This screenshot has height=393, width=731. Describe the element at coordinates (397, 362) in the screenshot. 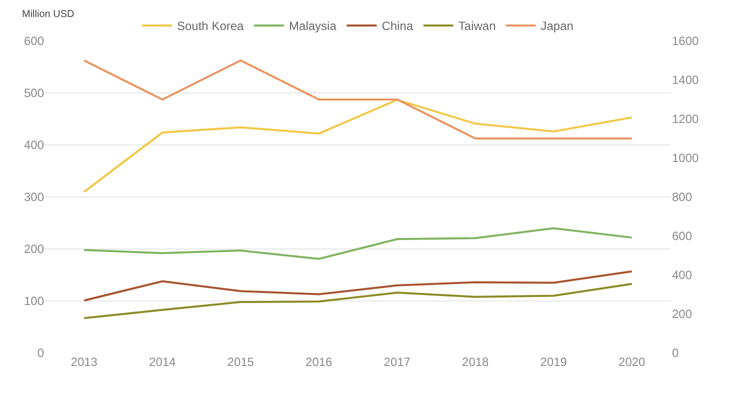

I see `x-tick-label: 2017` at that location.